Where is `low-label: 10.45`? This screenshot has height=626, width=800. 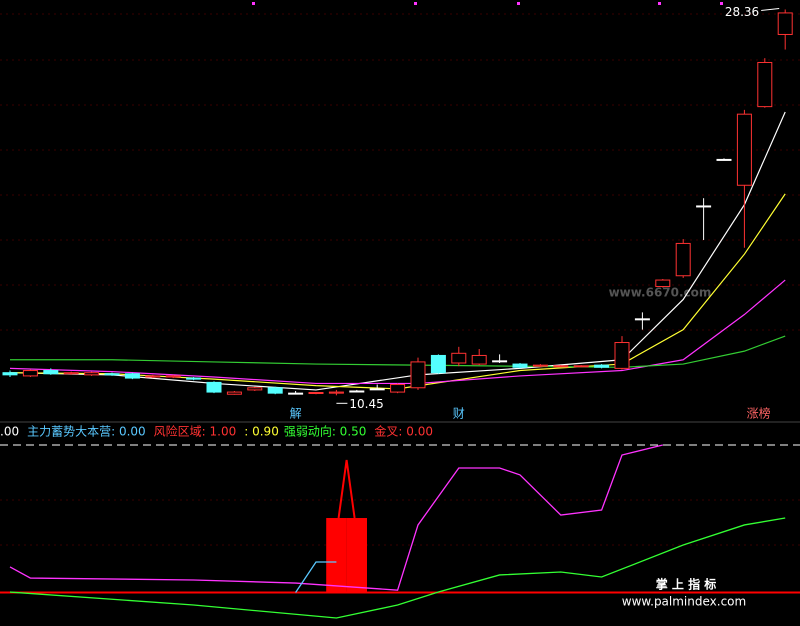 low-label: 10.45 is located at coordinates (366, 404).